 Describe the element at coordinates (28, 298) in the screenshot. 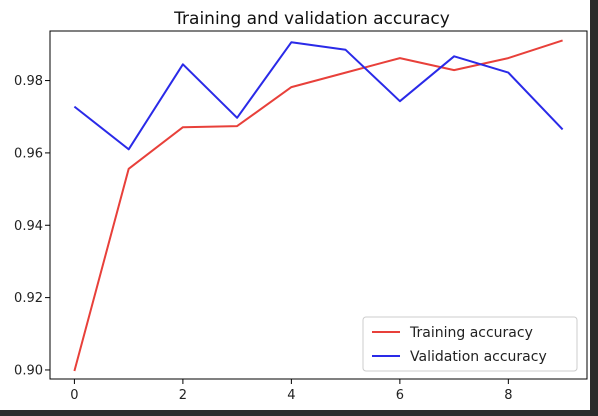

I see `y-tick-label: 0.92` at that location.